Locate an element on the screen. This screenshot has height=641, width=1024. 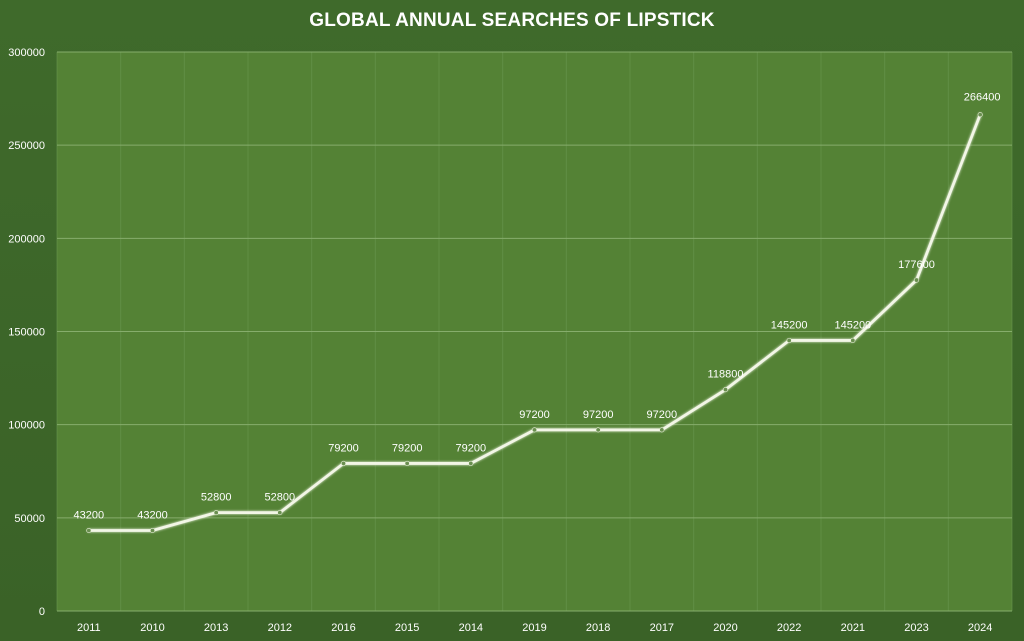
x-tick-label: 2020 is located at coordinates (725, 628).